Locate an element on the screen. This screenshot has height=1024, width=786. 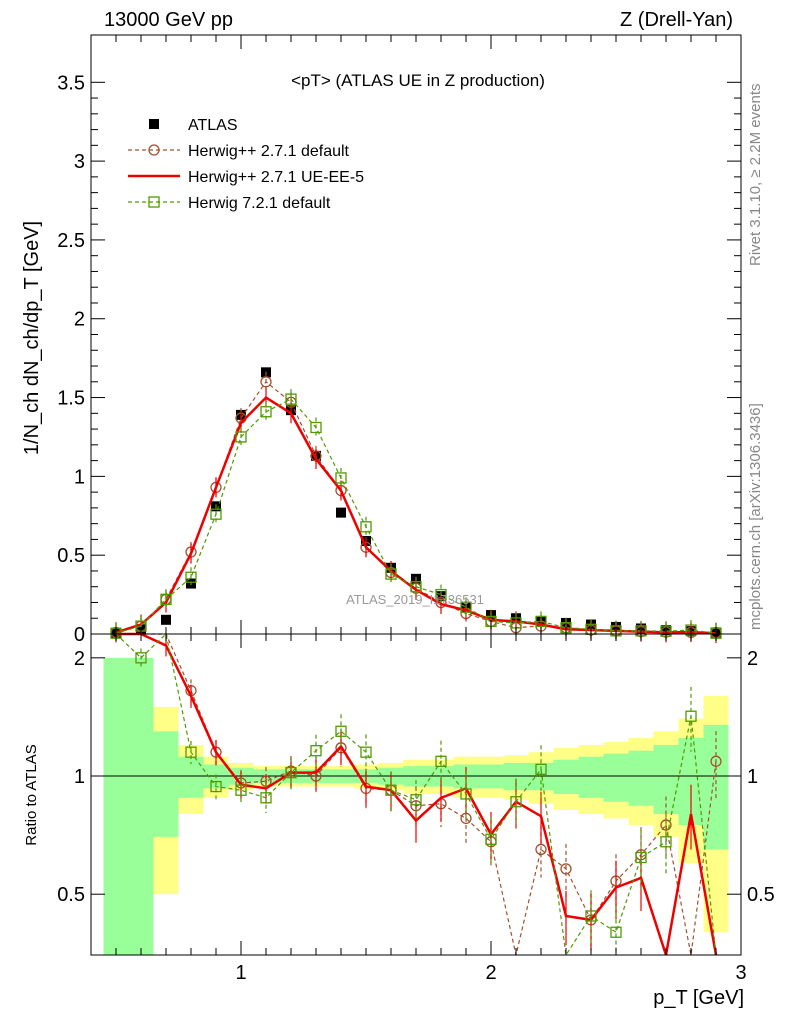
ratio-tick-label-right: 1 is located at coordinates (752, 777).